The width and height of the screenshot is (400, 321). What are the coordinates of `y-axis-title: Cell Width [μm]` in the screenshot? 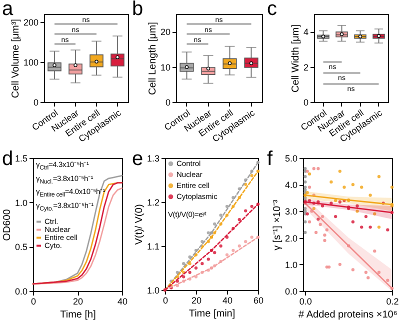 It's located at (296, 58).